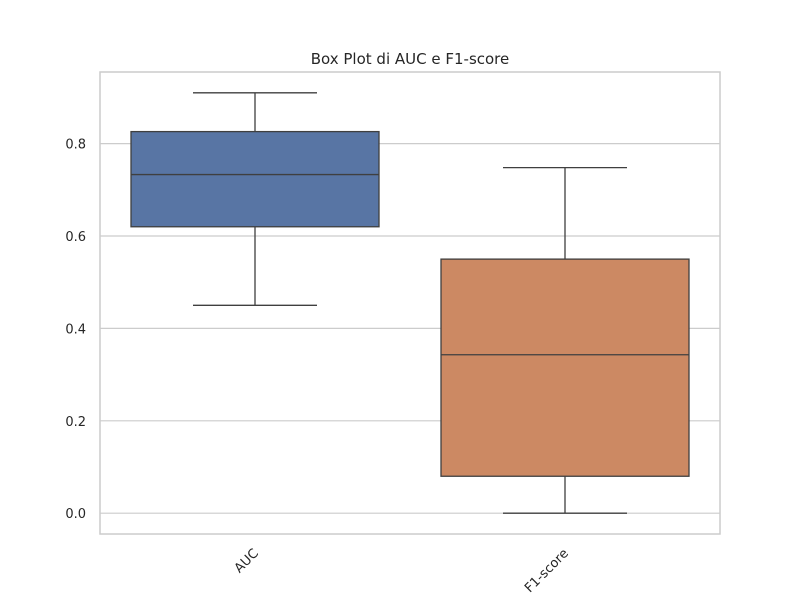 Image resolution: width=800 pixels, height=600 pixels. I want to click on y-tick-label: 0.8, so click(75, 145).